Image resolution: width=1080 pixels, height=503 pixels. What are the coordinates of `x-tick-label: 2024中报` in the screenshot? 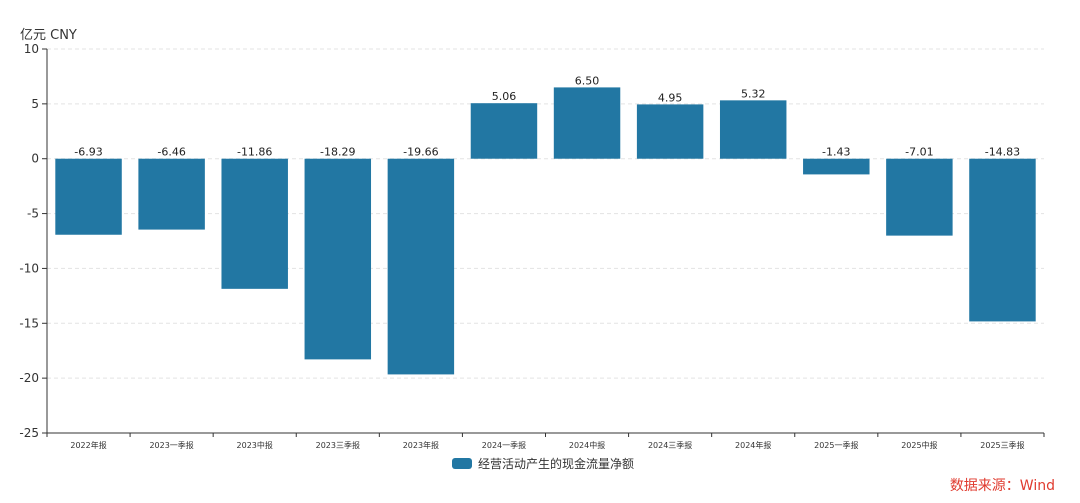 It's located at (587, 445).